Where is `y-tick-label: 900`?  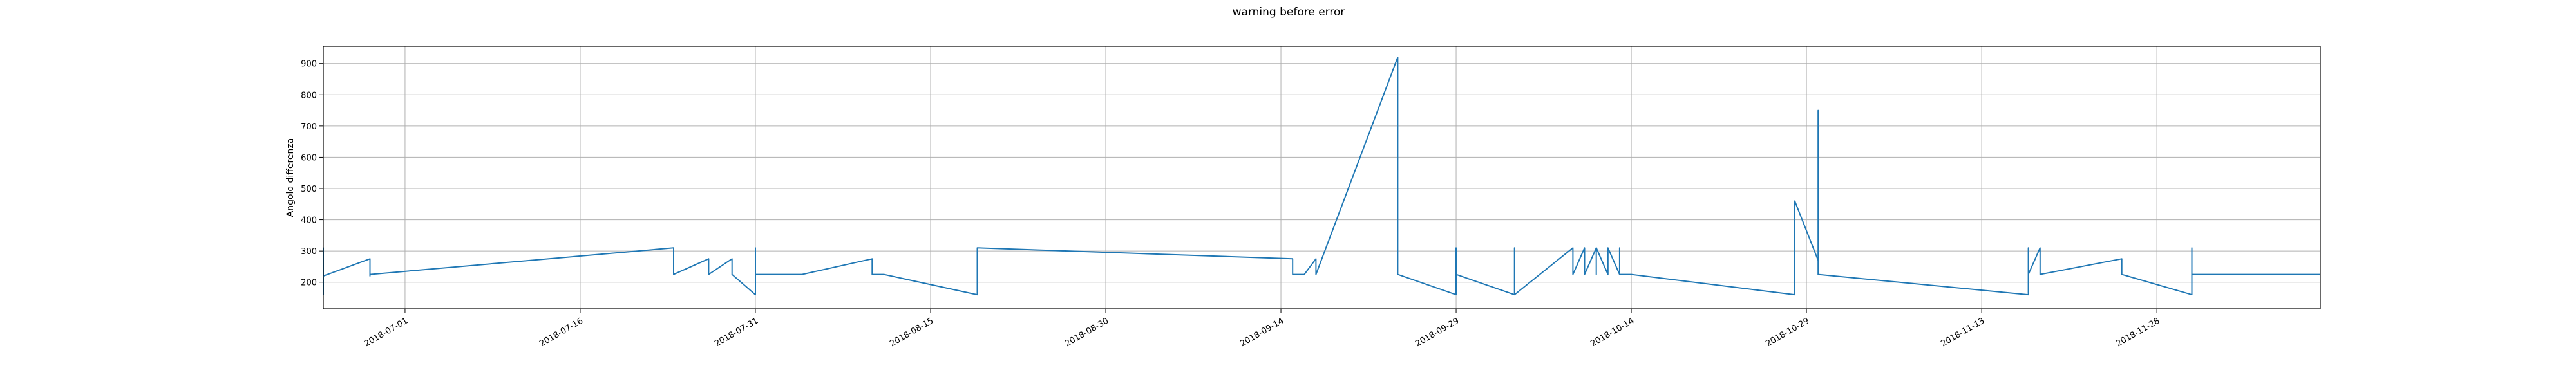
y-tick-label: 900 is located at coordinates (309, 64).